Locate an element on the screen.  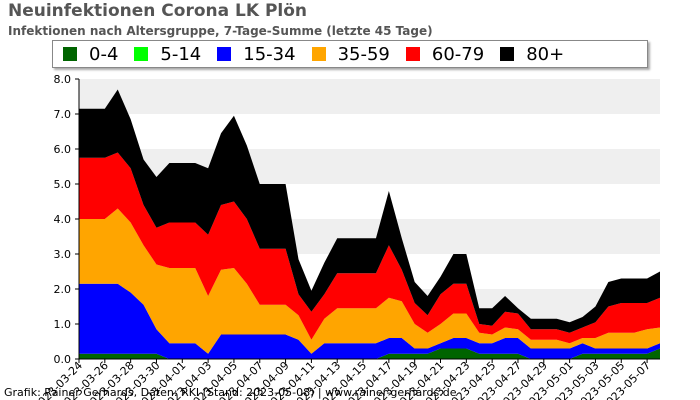
legend-label-35-59: 35-59 is located at coordinates (363, 54).